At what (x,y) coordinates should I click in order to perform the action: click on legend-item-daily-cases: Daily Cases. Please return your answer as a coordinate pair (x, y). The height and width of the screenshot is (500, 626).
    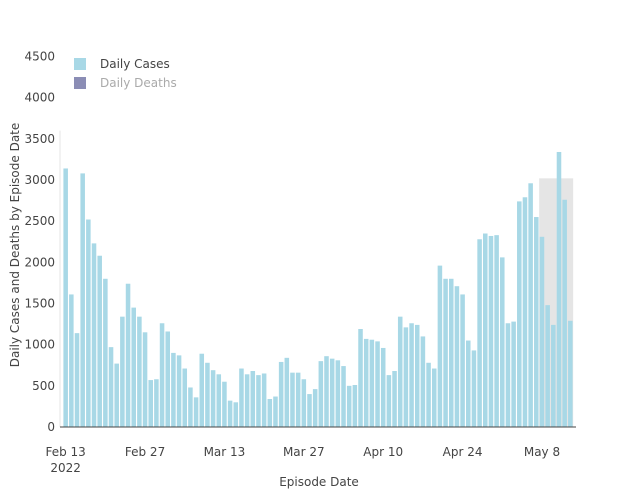
    Looking at the image, I should click on (122, 64).